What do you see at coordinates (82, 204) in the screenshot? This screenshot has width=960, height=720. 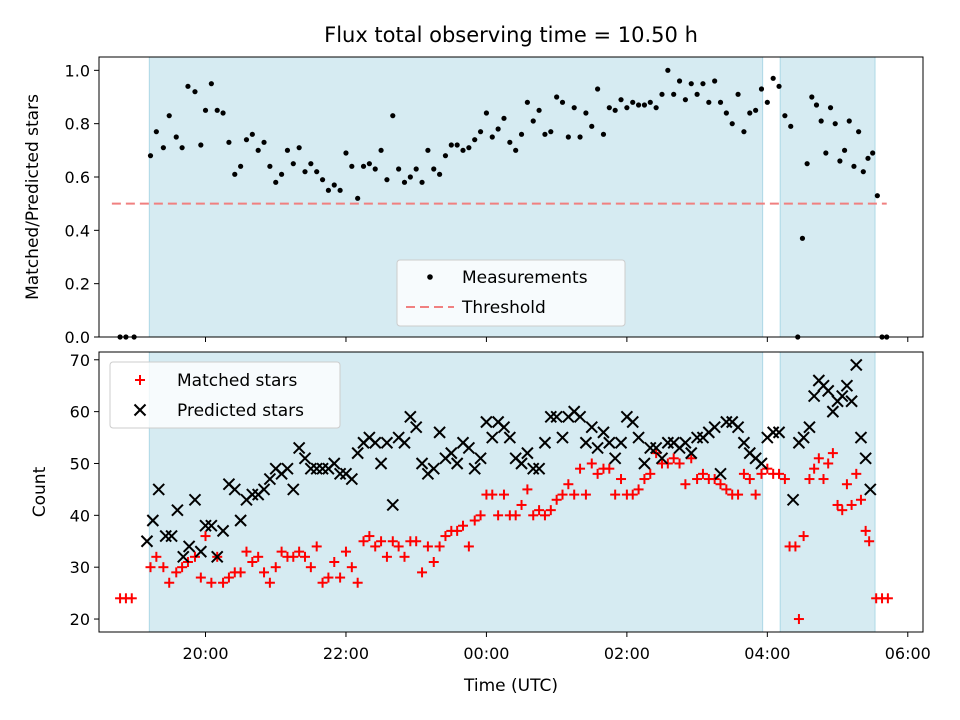 I see `top-y-ticks: 0.0 0.2 0.4 0.6 0.8 1.0` at bounding box center [82, 204].